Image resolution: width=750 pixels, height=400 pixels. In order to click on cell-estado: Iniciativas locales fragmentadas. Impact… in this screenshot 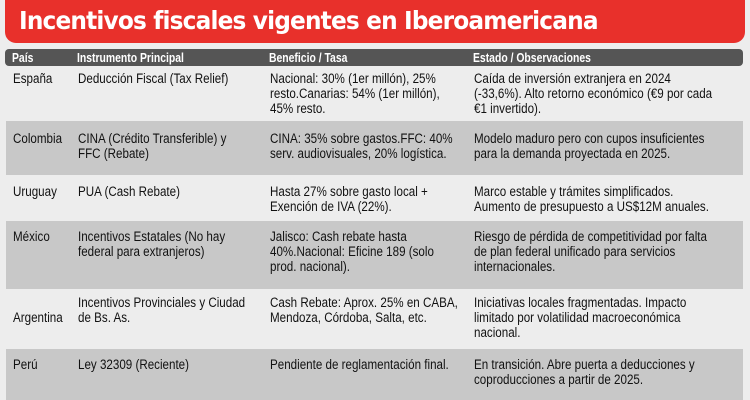, I will do `click(580, 317)`.